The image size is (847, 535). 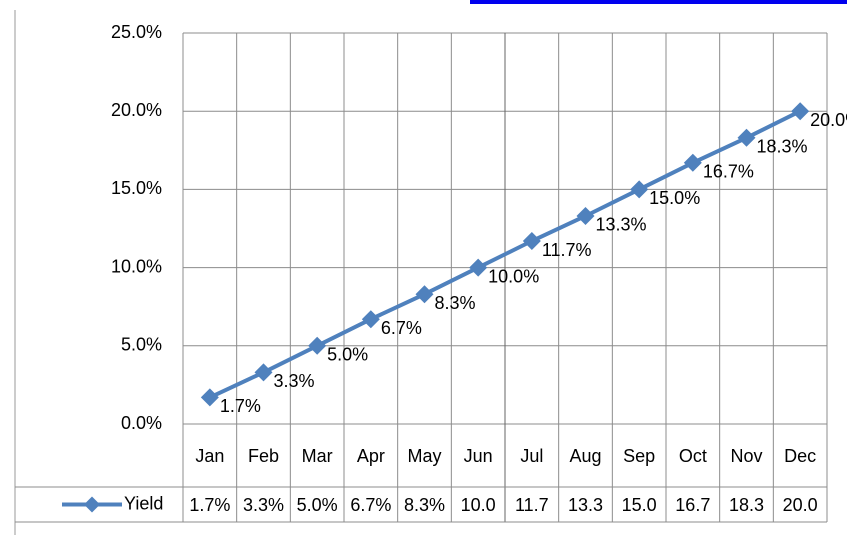 What do you see at coordinates (746, 504) in the screenshot?
I see `table-cell: 18.3` at bounding box center [746, 504].